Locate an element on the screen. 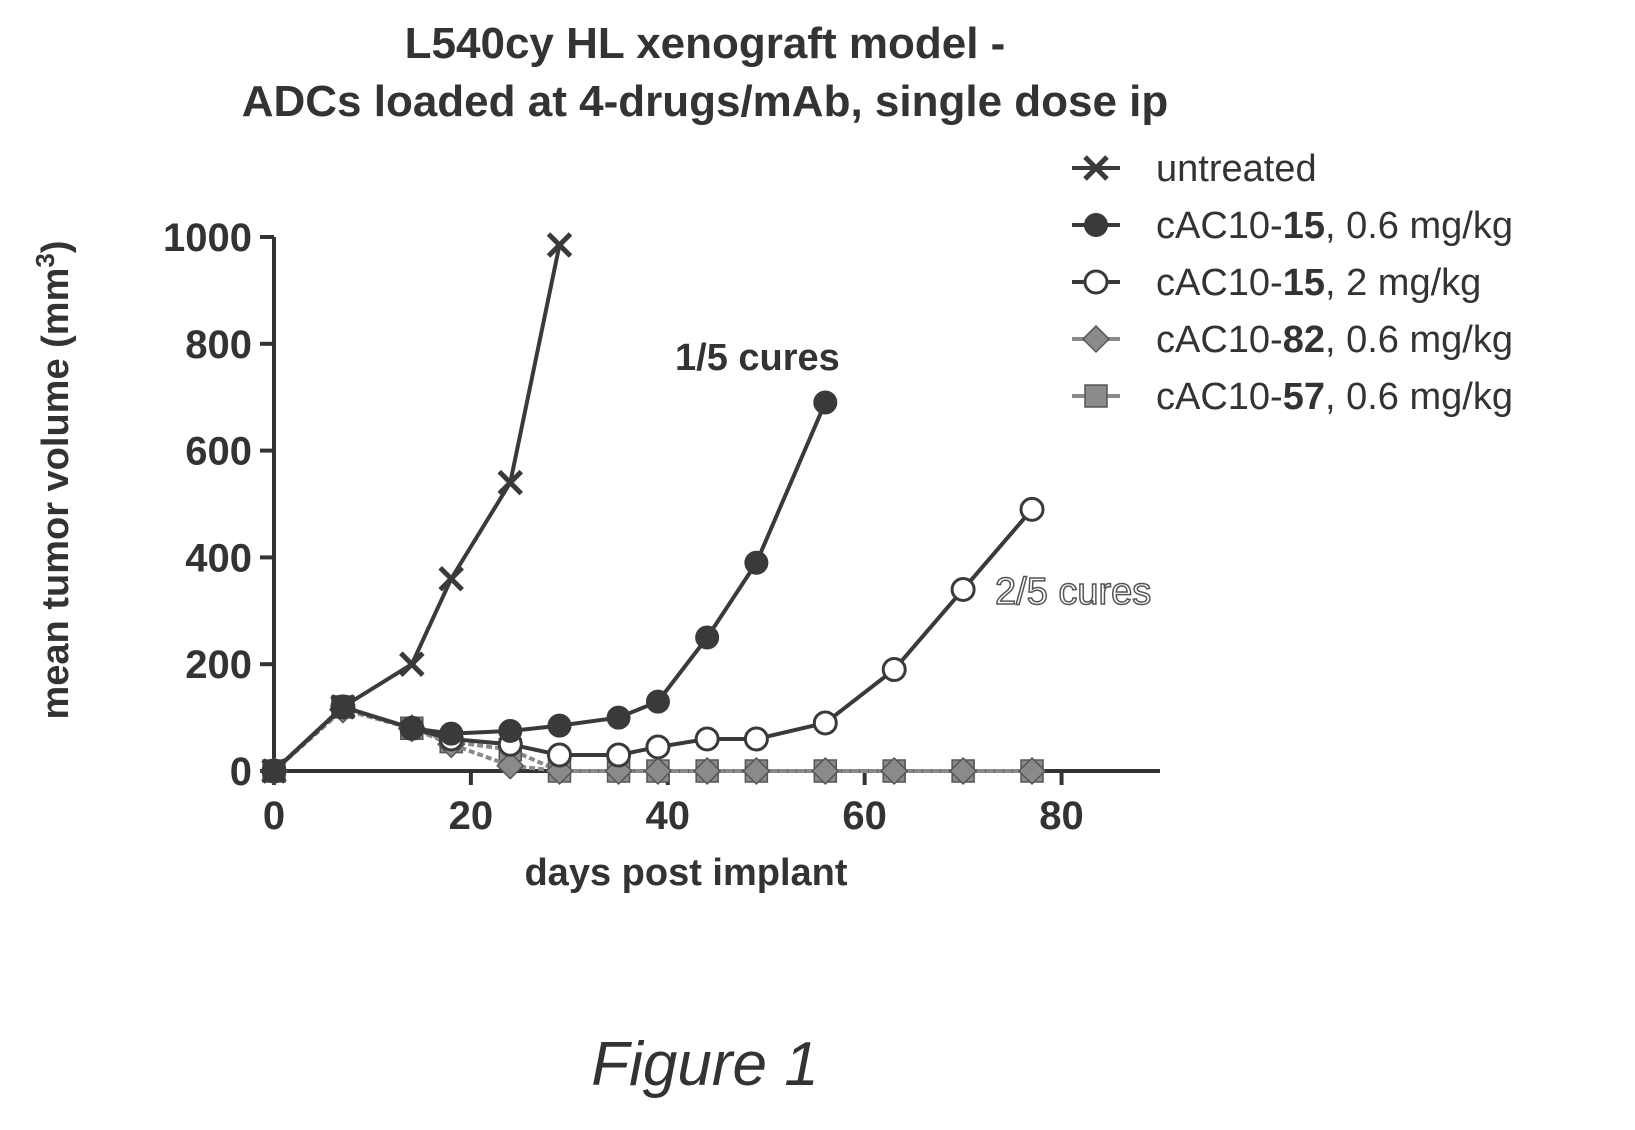  y-tick-label: 400 is located at coordinates (218, 558).